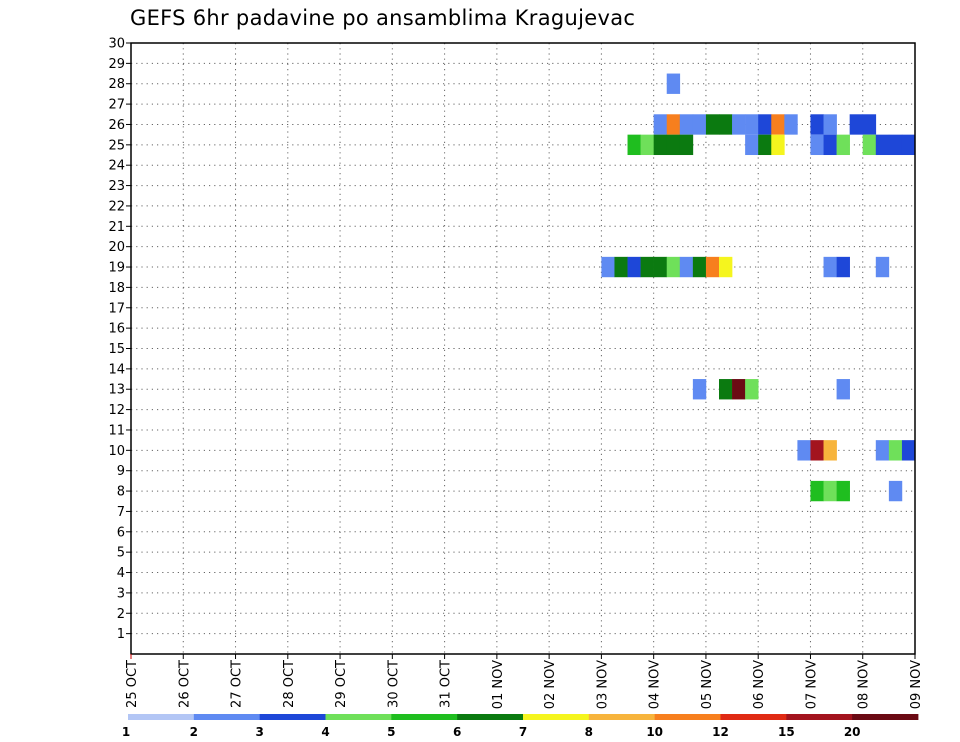 The width and height of the screenshot is (960, 742). I want to click on y-tick-label: 11, so click(116, 430).